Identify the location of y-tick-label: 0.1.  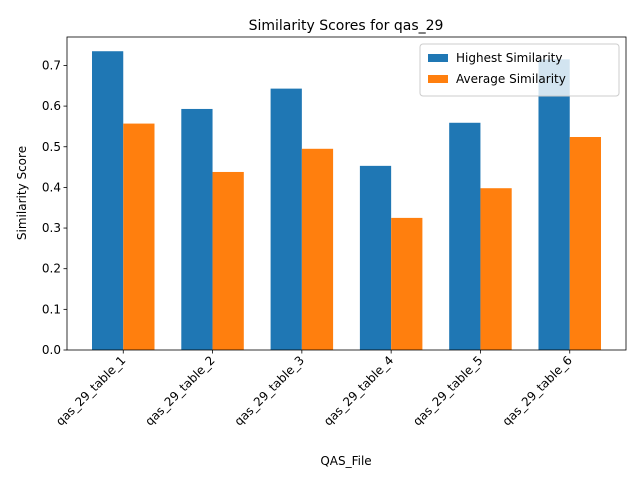
(51, 309).